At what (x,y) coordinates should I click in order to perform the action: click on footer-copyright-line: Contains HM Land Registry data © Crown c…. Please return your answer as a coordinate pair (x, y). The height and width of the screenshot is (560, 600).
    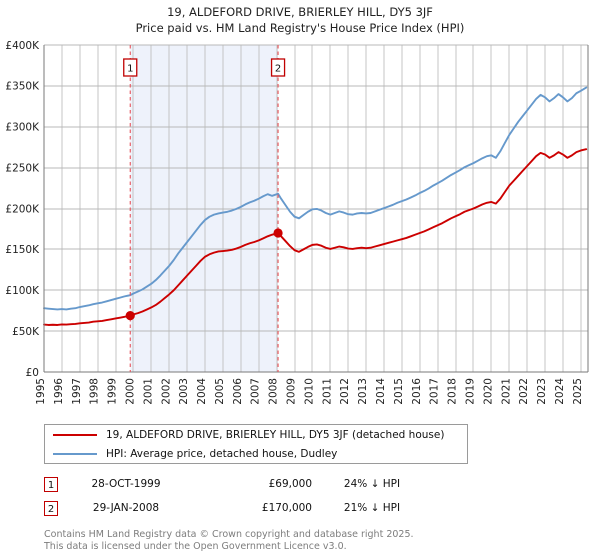
    Looking at the image, I should click on (229, 534).